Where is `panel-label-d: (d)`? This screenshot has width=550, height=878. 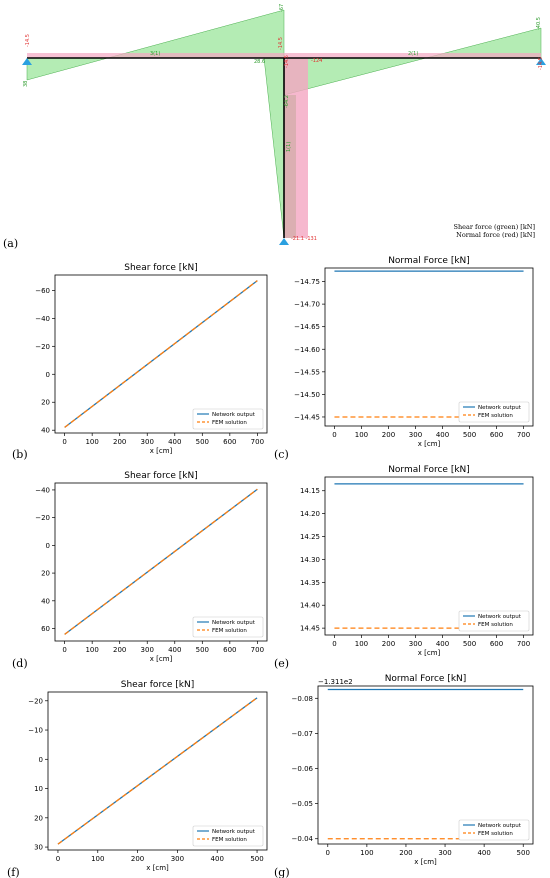
panel-label-d: (d) is located at coordinates (20, 663).